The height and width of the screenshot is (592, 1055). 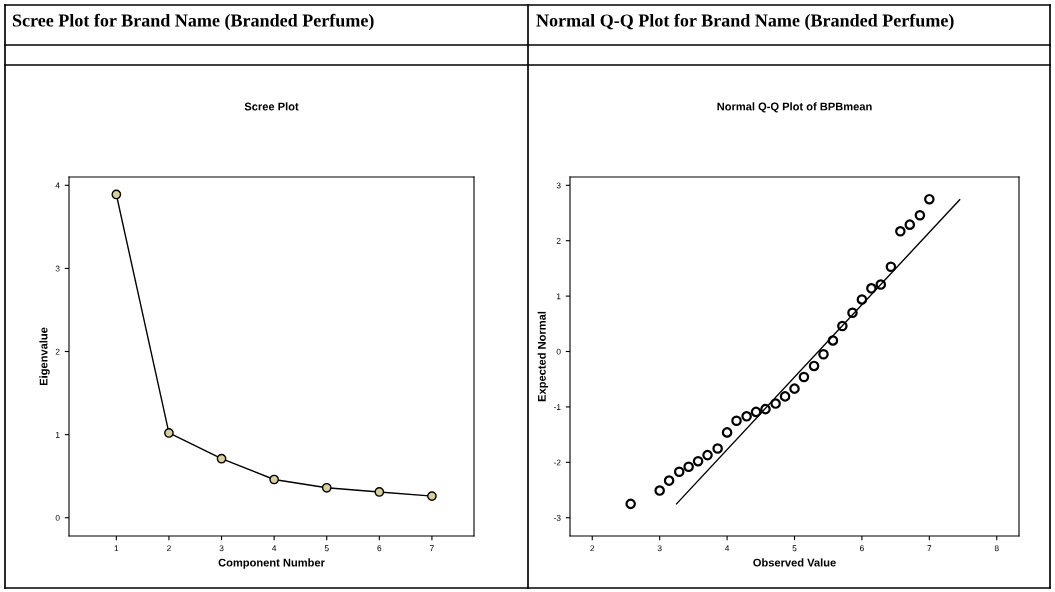 I want to click on y-tick-label: -2, so click(x=557, y=462).